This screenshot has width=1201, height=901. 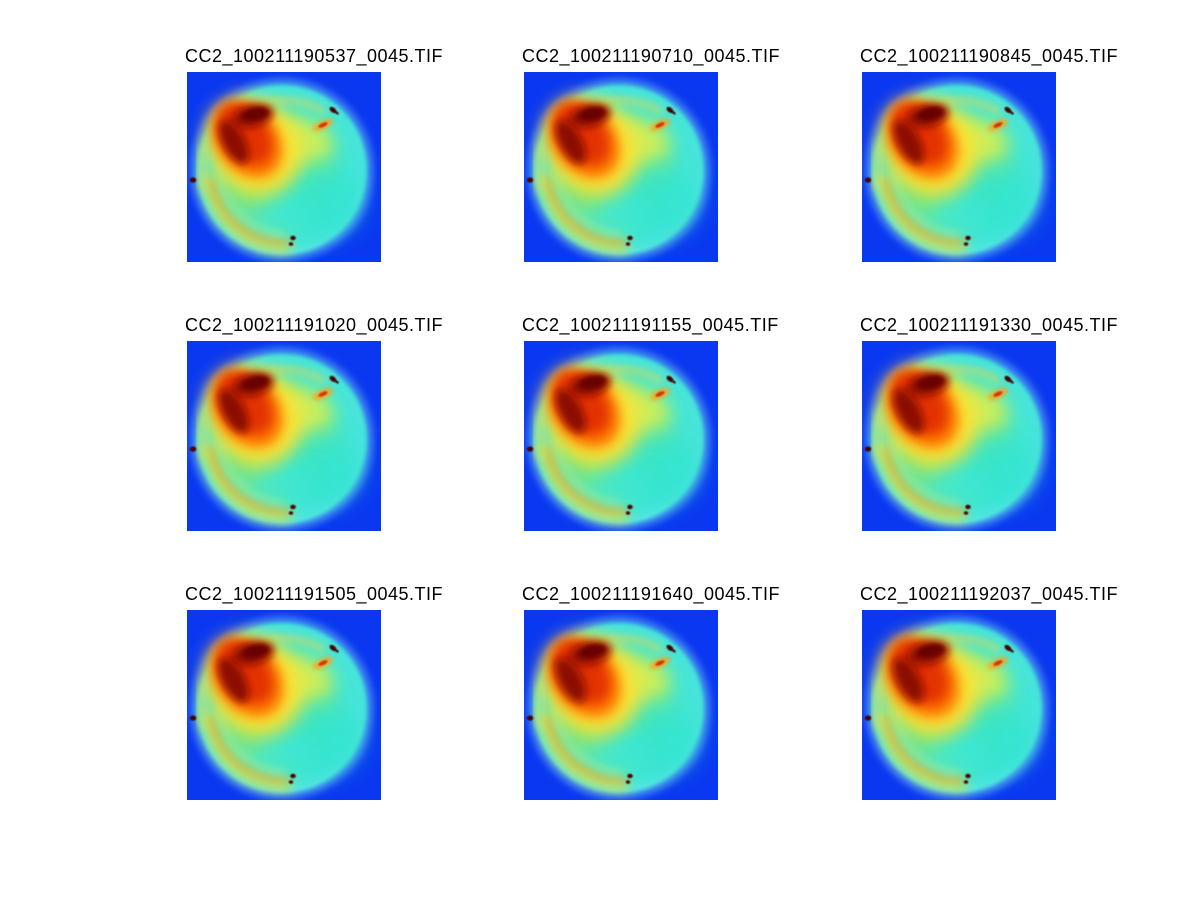 What do you see at coordinates (651, 594) in the screenshot?
I see `subplot-title: CC2_100211191640_0045.TIF` at bounding box center [651, 594].